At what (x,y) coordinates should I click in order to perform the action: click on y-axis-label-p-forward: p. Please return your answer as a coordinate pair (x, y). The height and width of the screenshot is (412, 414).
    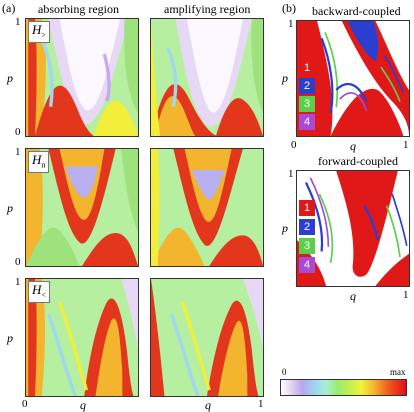
    Looking at the image, I should click on (285, 228).